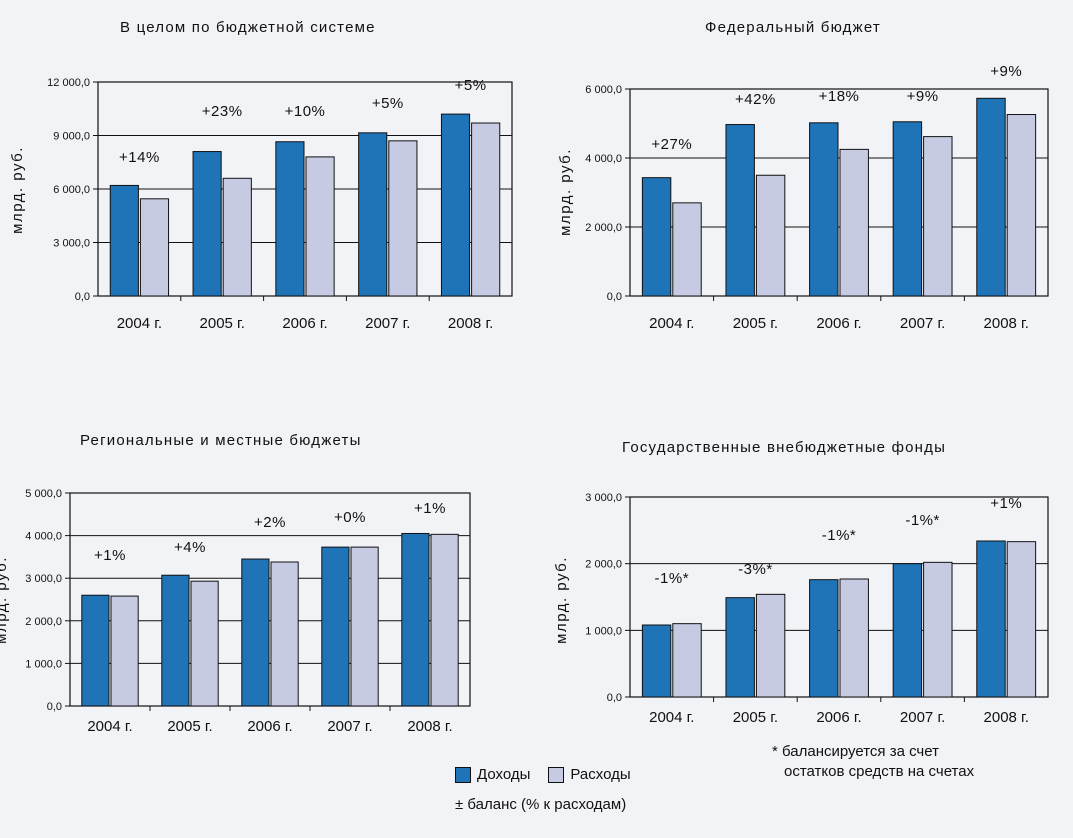  I want to click on chart-title: Федеральный бюджет, so click(793, 27).